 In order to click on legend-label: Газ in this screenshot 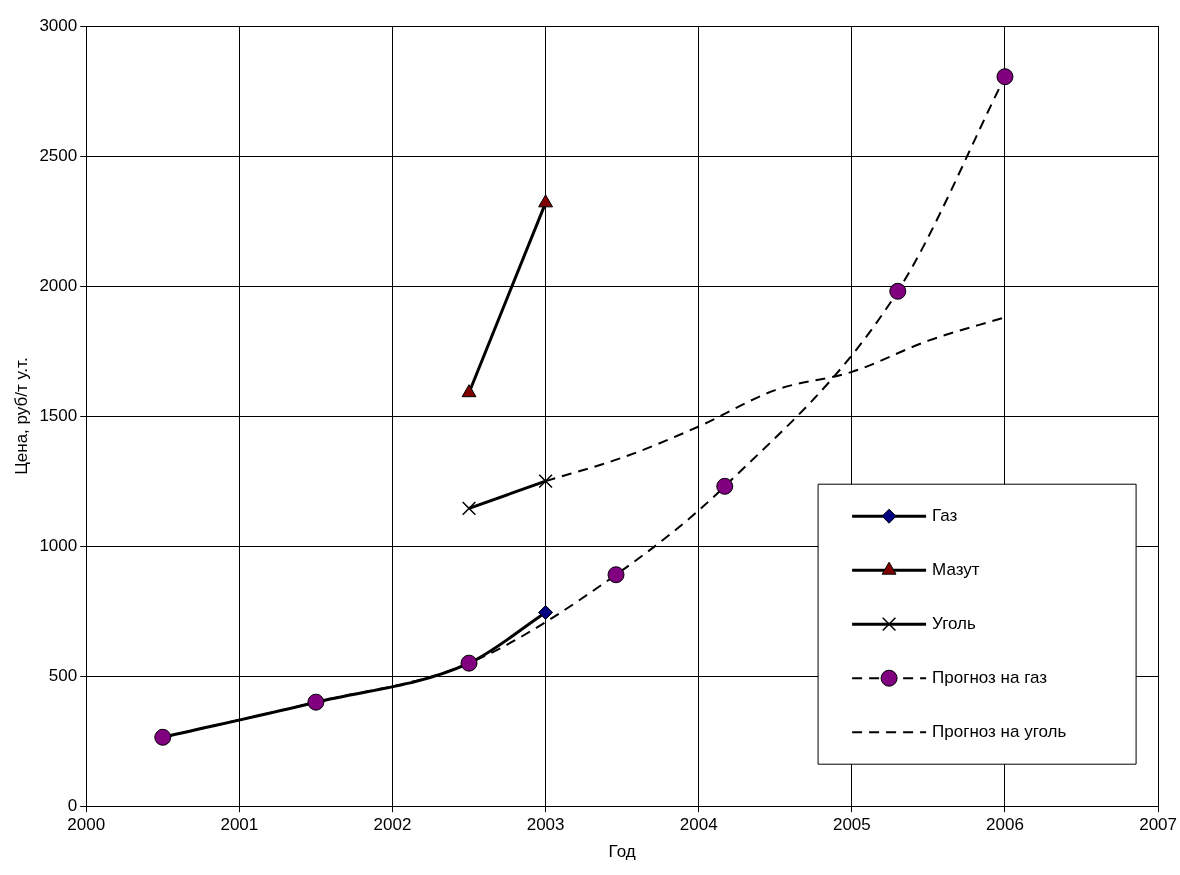, I will do `click(945, 515)`.